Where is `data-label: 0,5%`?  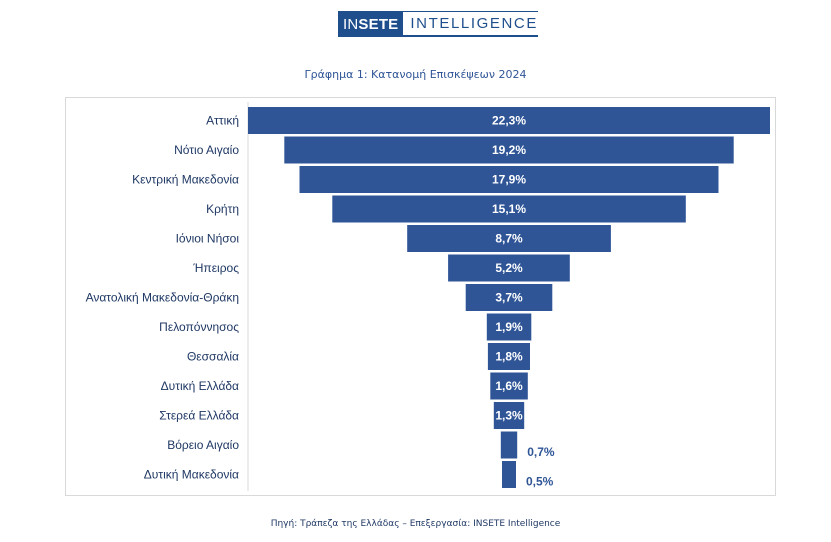
data-label: 0,5% is located at coordinates (540, 482).